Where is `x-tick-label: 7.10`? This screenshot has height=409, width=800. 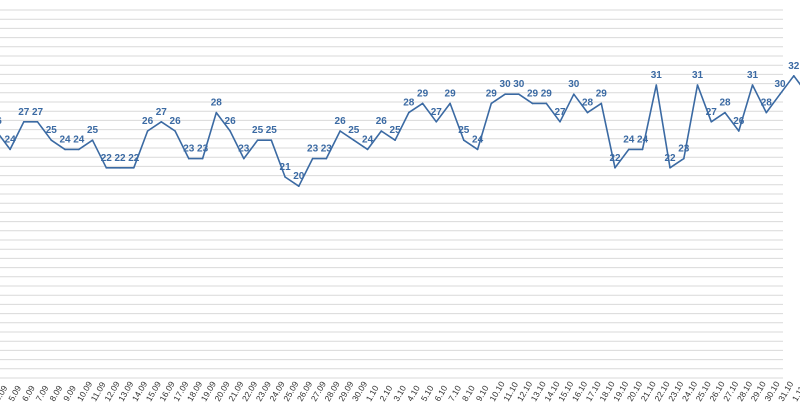 x-tick-label: 7.10 is located at coordinates (454, 393).